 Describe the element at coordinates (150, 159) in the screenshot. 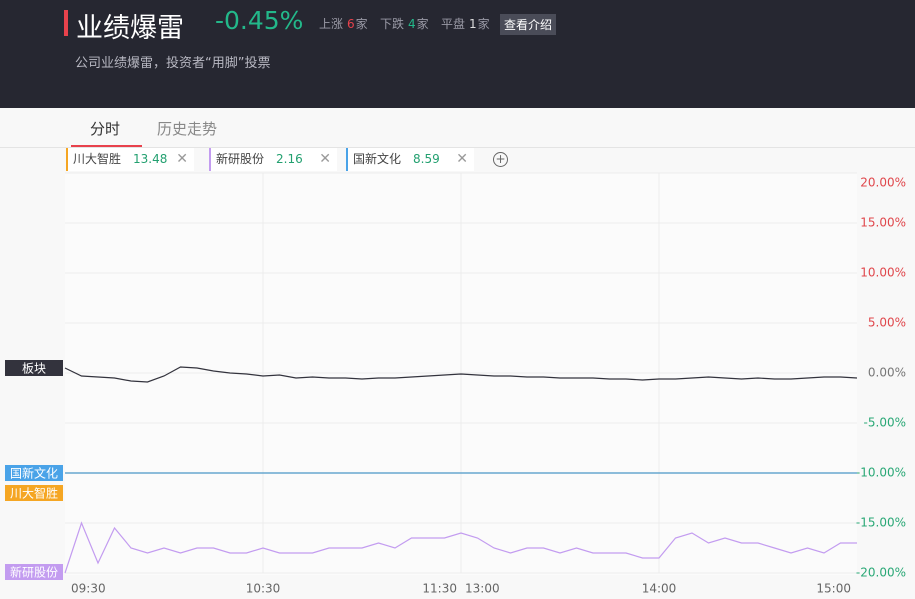

I see `stock-price: 13.48` at that location.